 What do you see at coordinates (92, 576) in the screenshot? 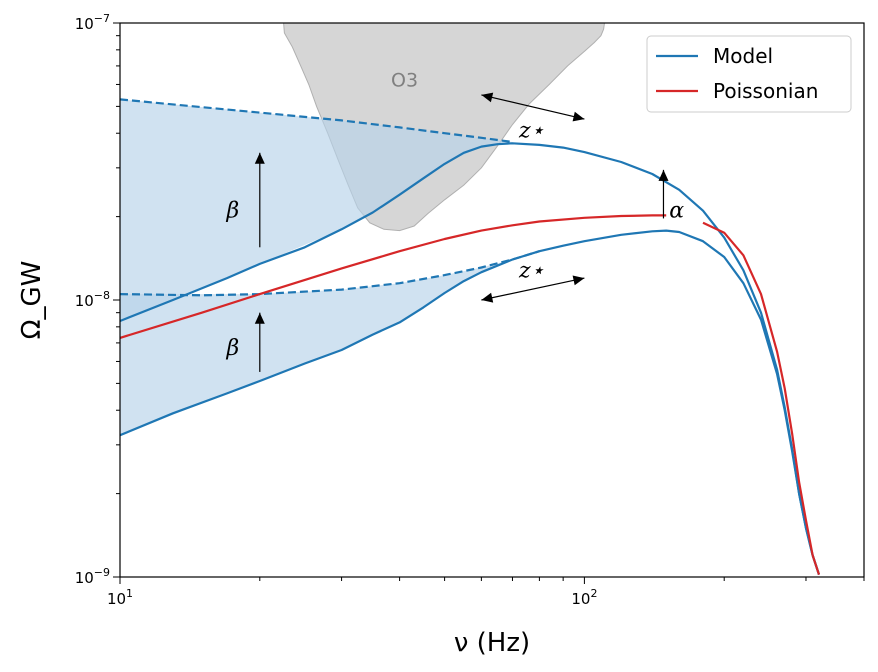
I see `y-tick-label: 10⁻⁹` at bounding box center [92, 576].